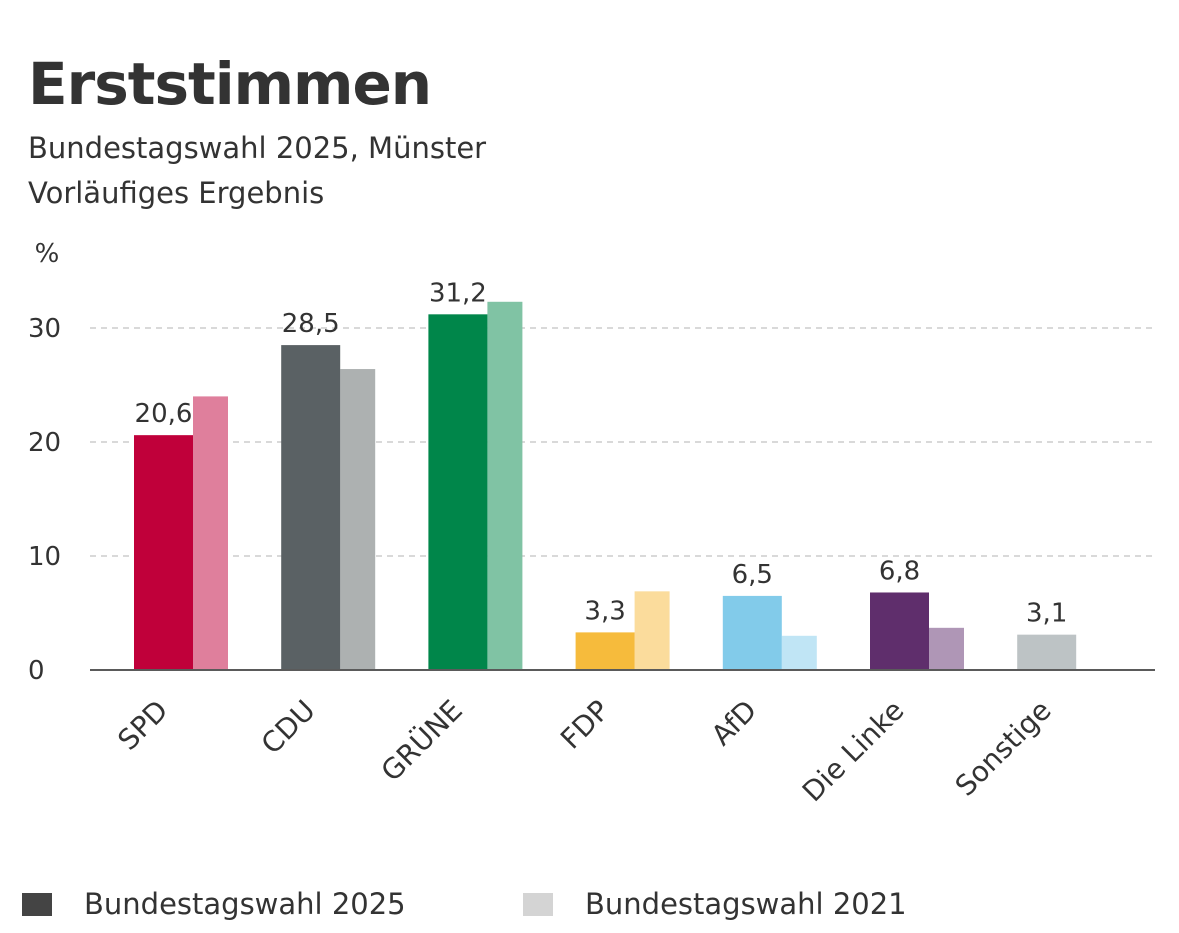 The image size is (1179, 933). Describe the element at coordinates (245, 904) in the screenshot. I see `legend-label-2025: Bundestagswahl 2025` at that location.